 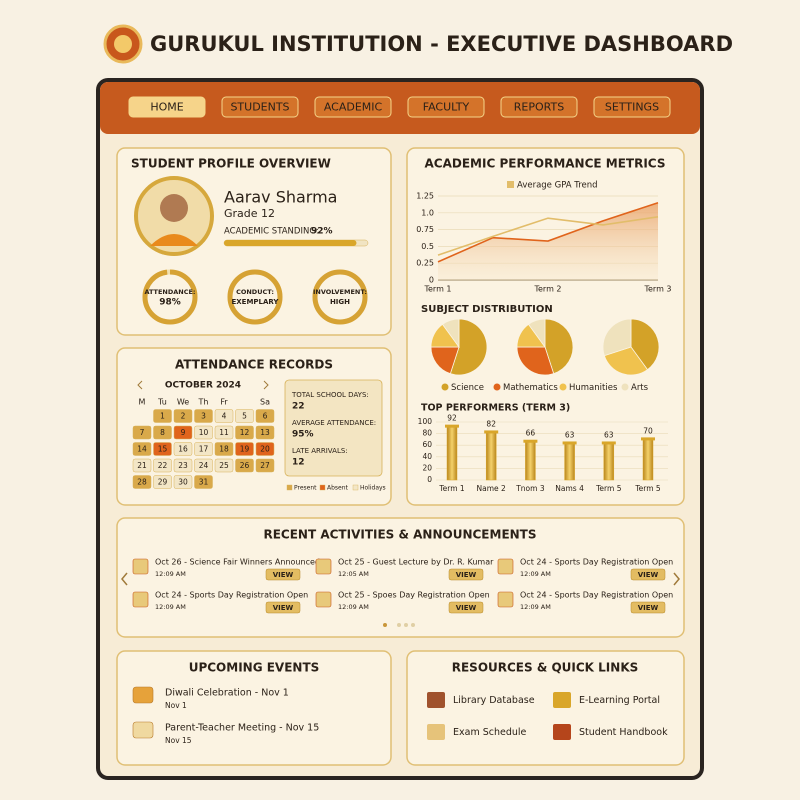 I want to click on section-title: TOP PERFORMERS (TERM 3), so click(x=495, y=408).